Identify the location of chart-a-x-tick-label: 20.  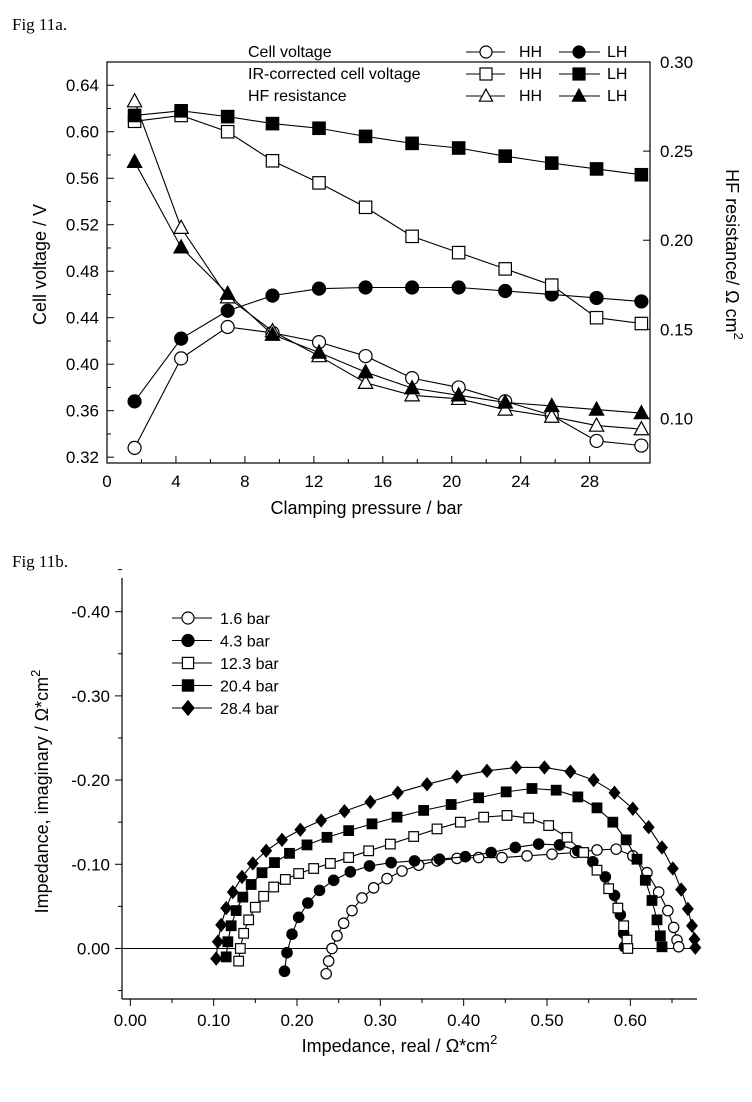
(451, 481).